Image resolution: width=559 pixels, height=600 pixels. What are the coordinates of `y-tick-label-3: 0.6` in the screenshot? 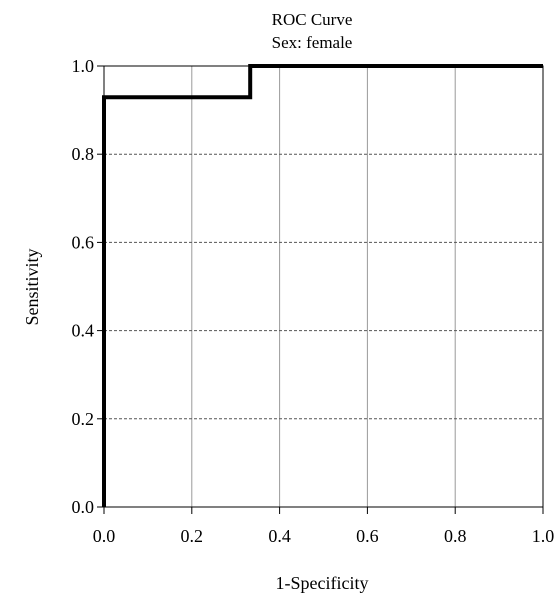 It's located at (83, 242).